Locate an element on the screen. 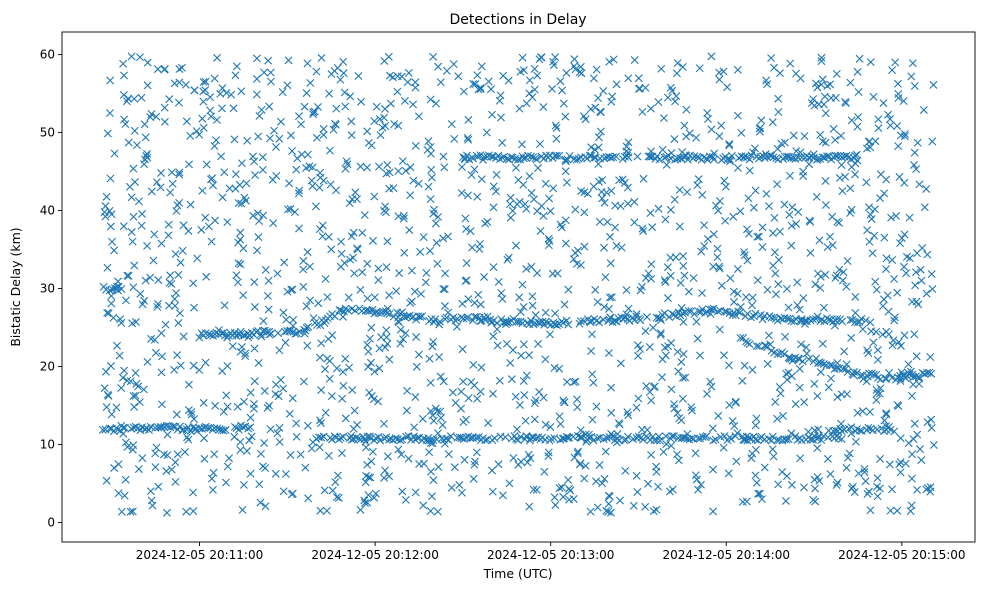  y-tick-label: 0 is located at coordinates (51, 523).